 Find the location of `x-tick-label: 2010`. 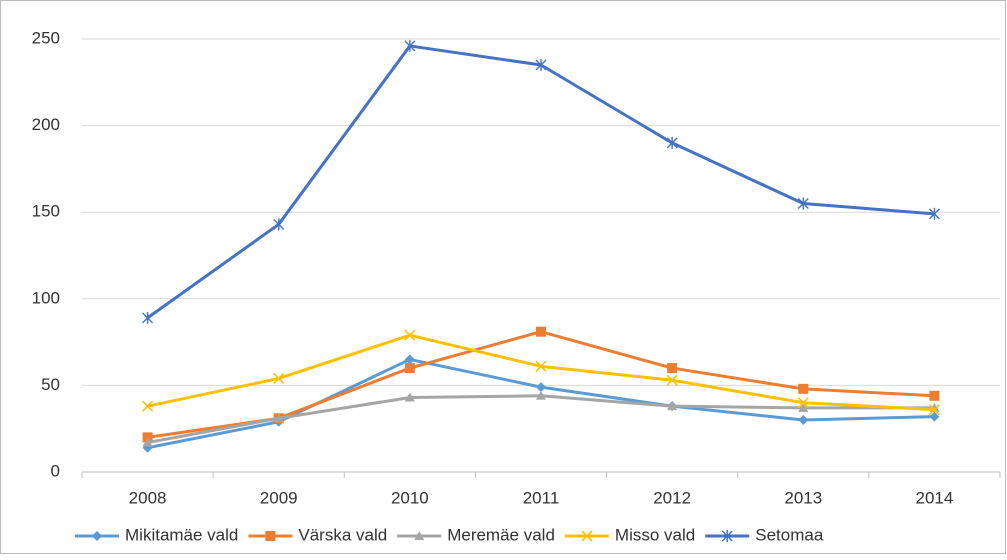

x-tick-label: 2010 is located at coordinates (410, 497).